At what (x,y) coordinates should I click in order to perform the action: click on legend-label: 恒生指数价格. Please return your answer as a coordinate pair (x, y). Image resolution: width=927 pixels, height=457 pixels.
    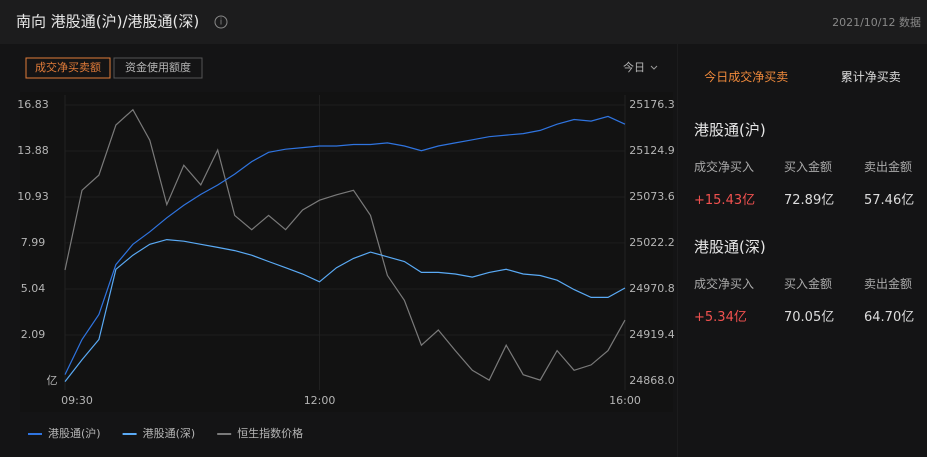
    Looking at the image, I should click on (270, 433).